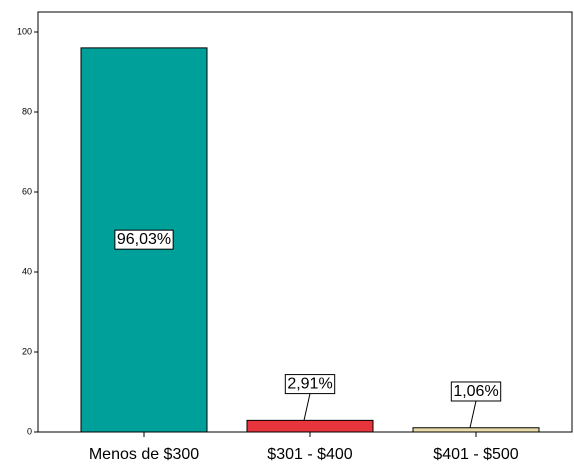 This screenshot has height=466, width=574. Describe the element at coordinates (310, 454) in the screenshot. I see `x-tick-label: $301 - $400` at that location.